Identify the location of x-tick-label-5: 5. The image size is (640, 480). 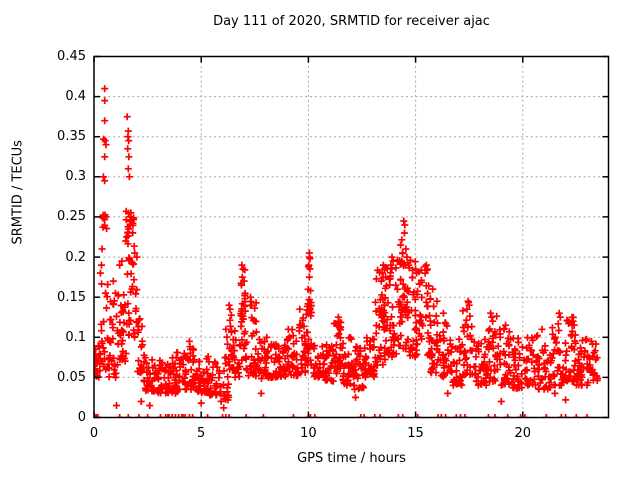
(201, 433).